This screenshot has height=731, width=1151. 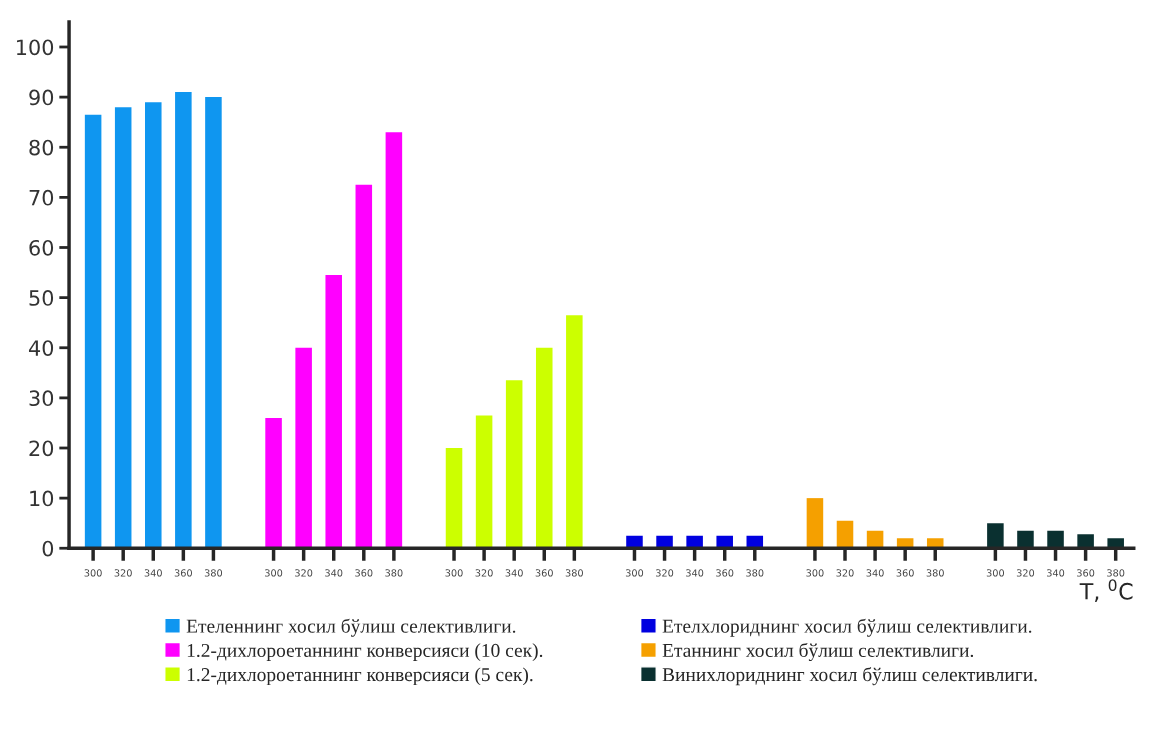 I want to click on y-tick-label: 80, so click(x=41, y=147).